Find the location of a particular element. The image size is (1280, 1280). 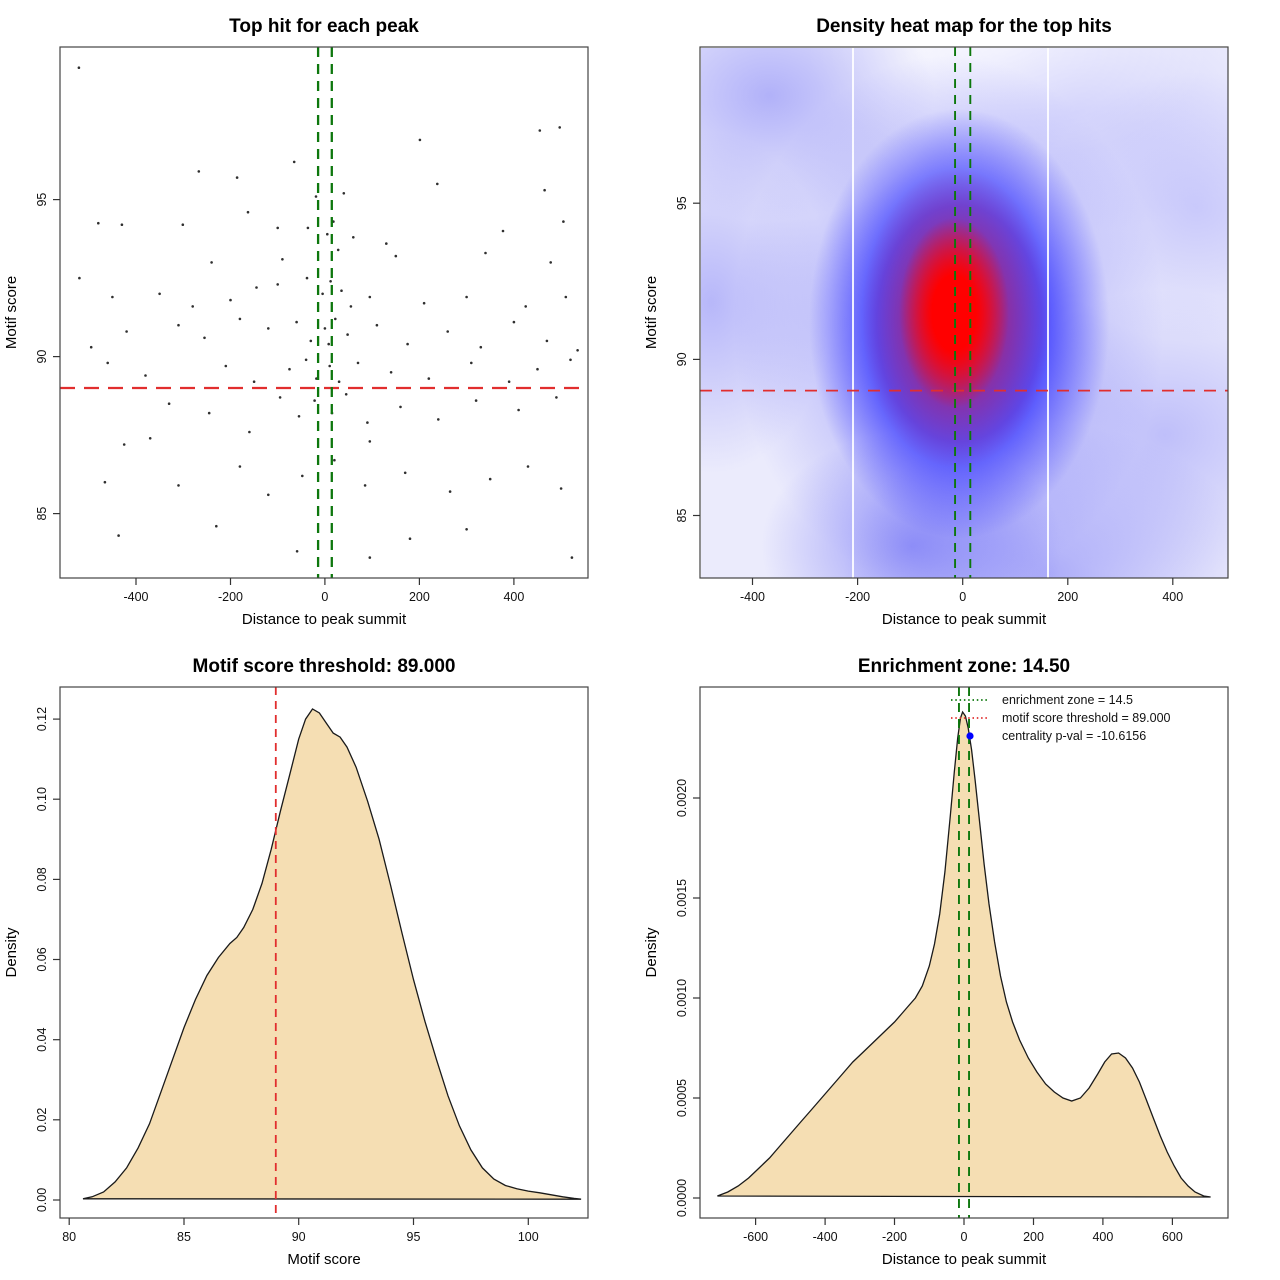

x-tick-label: -600 is located at coordinates (755, 1237).